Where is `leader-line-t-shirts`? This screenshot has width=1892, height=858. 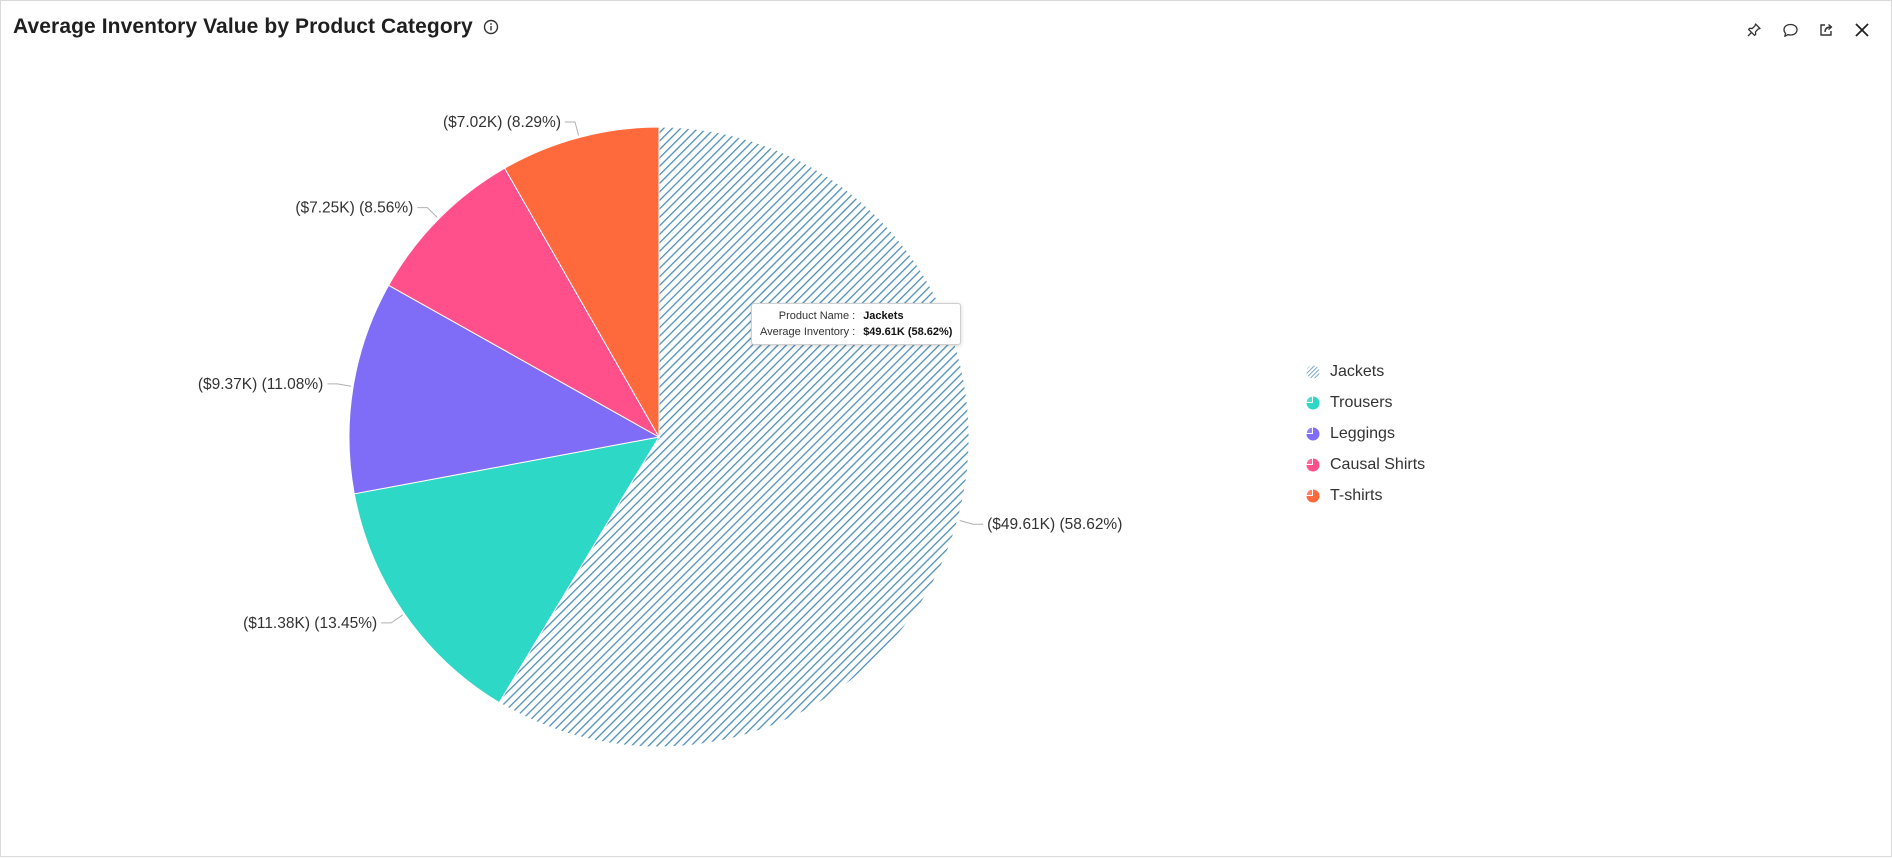 leader-line-t-shirts is located at coordinates (572, 128).